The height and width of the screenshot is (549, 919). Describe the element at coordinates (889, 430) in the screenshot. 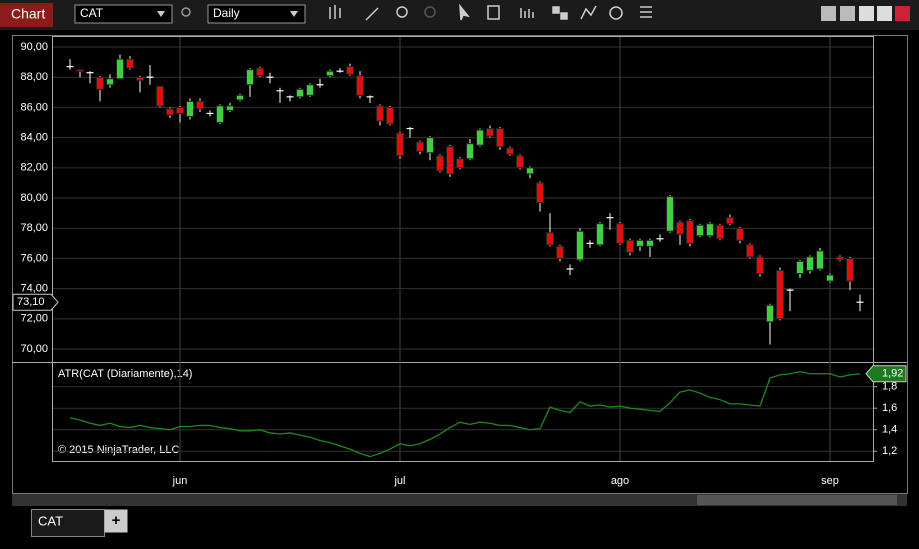

I see `y-tick-label: 1,4` at that location.